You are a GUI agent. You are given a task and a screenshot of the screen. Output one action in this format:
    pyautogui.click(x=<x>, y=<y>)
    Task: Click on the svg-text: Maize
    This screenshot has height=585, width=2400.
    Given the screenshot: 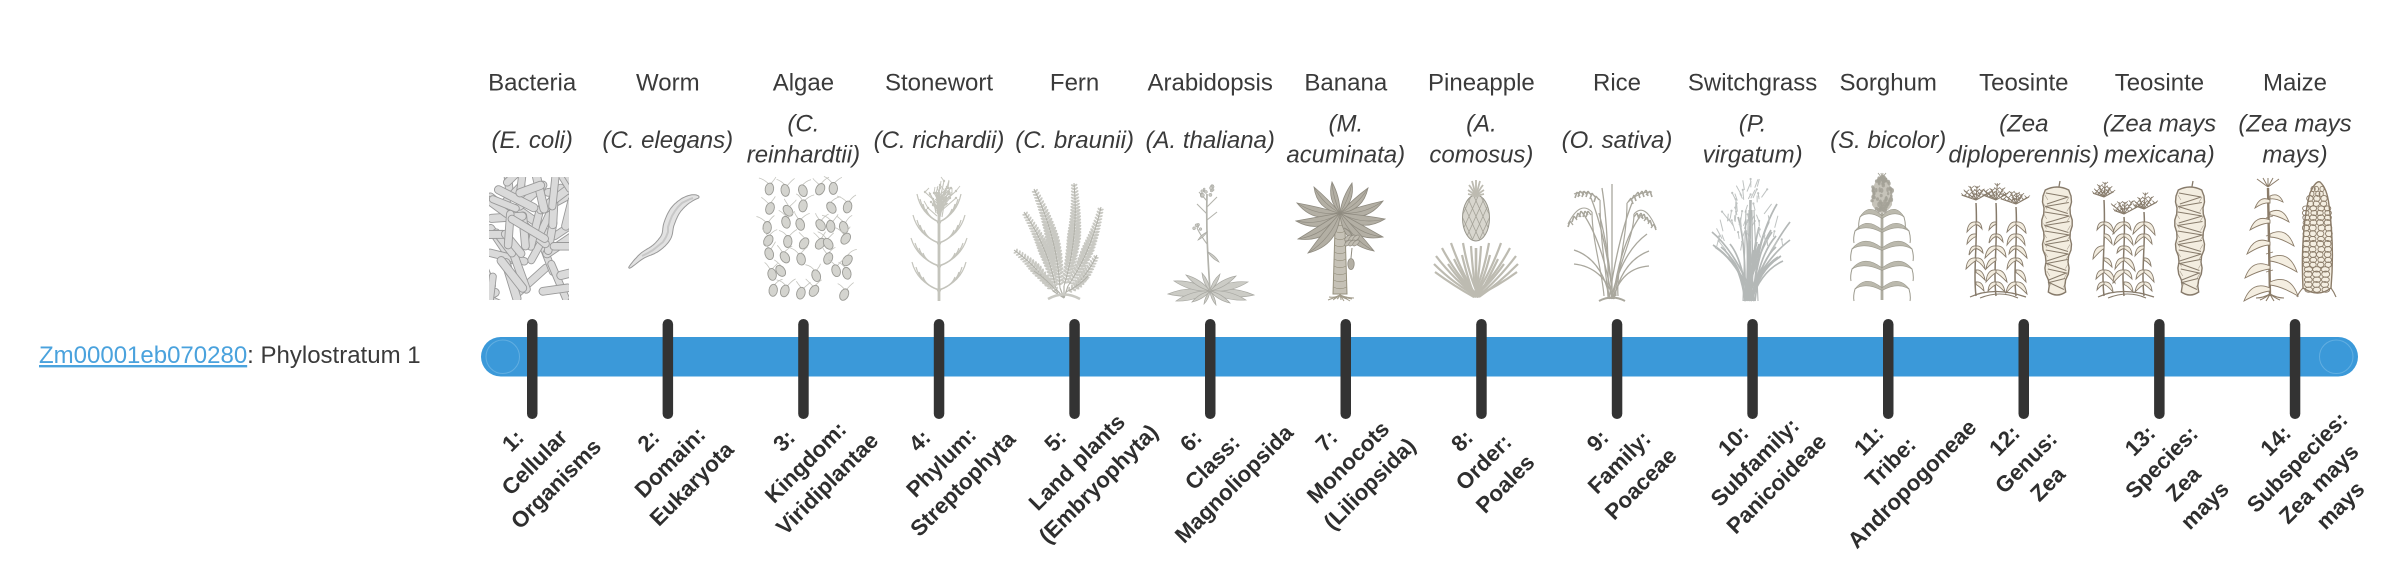 What is the action you would take?
    pyautogui.click(x=2295, y=83)
    